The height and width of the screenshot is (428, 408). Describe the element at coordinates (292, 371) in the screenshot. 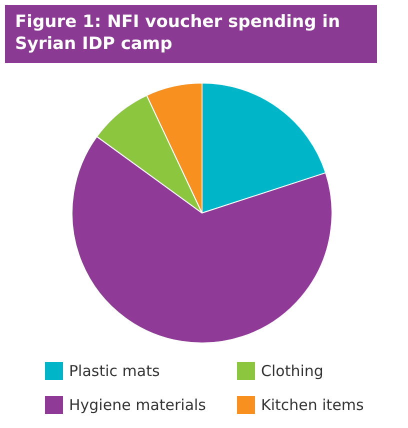

I see `legend-label: Clothing` at that location.